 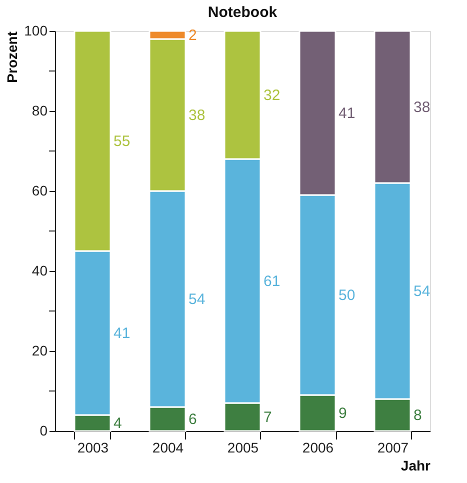 I want to click on y-tick-label: 60, so click(x=40, y=190).